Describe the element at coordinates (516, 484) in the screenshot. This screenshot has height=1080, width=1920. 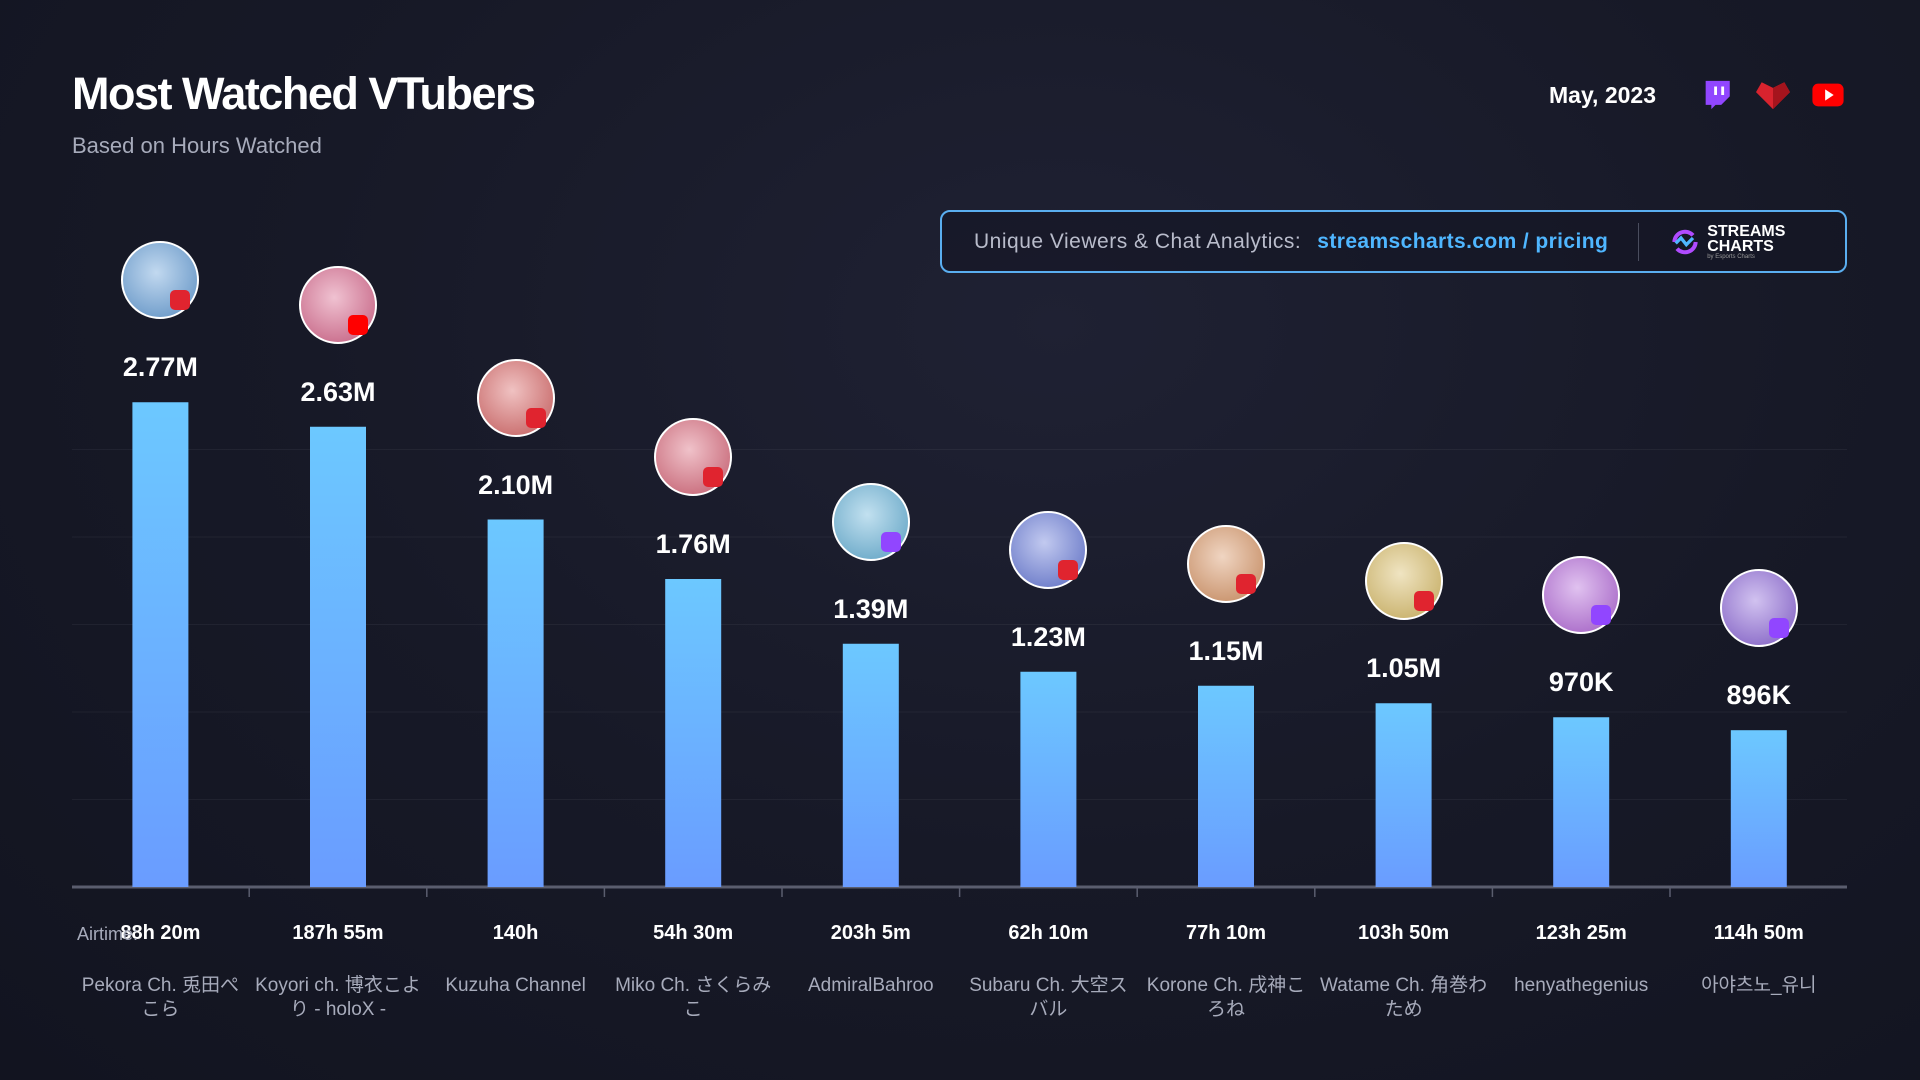
I see `value-label: 2.10M` at that location.